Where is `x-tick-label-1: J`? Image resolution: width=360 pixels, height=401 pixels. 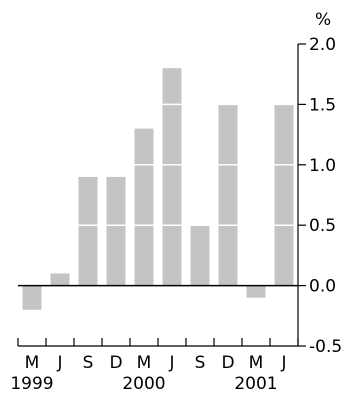
x-tick-label-1: J is located at coordinates (59, 363).